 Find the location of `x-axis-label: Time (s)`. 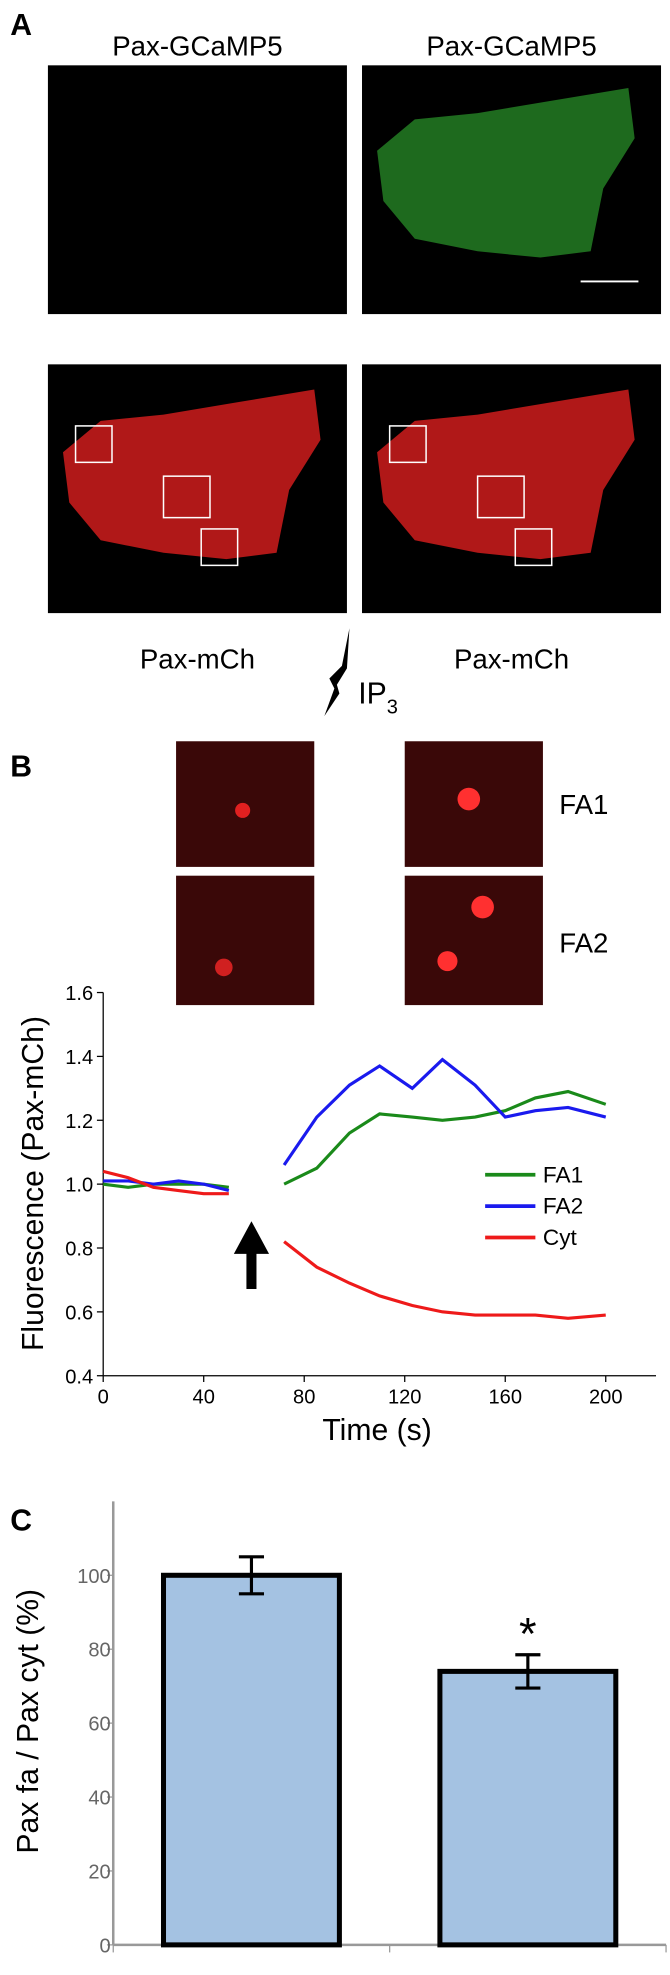

x-axis-label: Time (s) is located at coordinates (376, 1430).